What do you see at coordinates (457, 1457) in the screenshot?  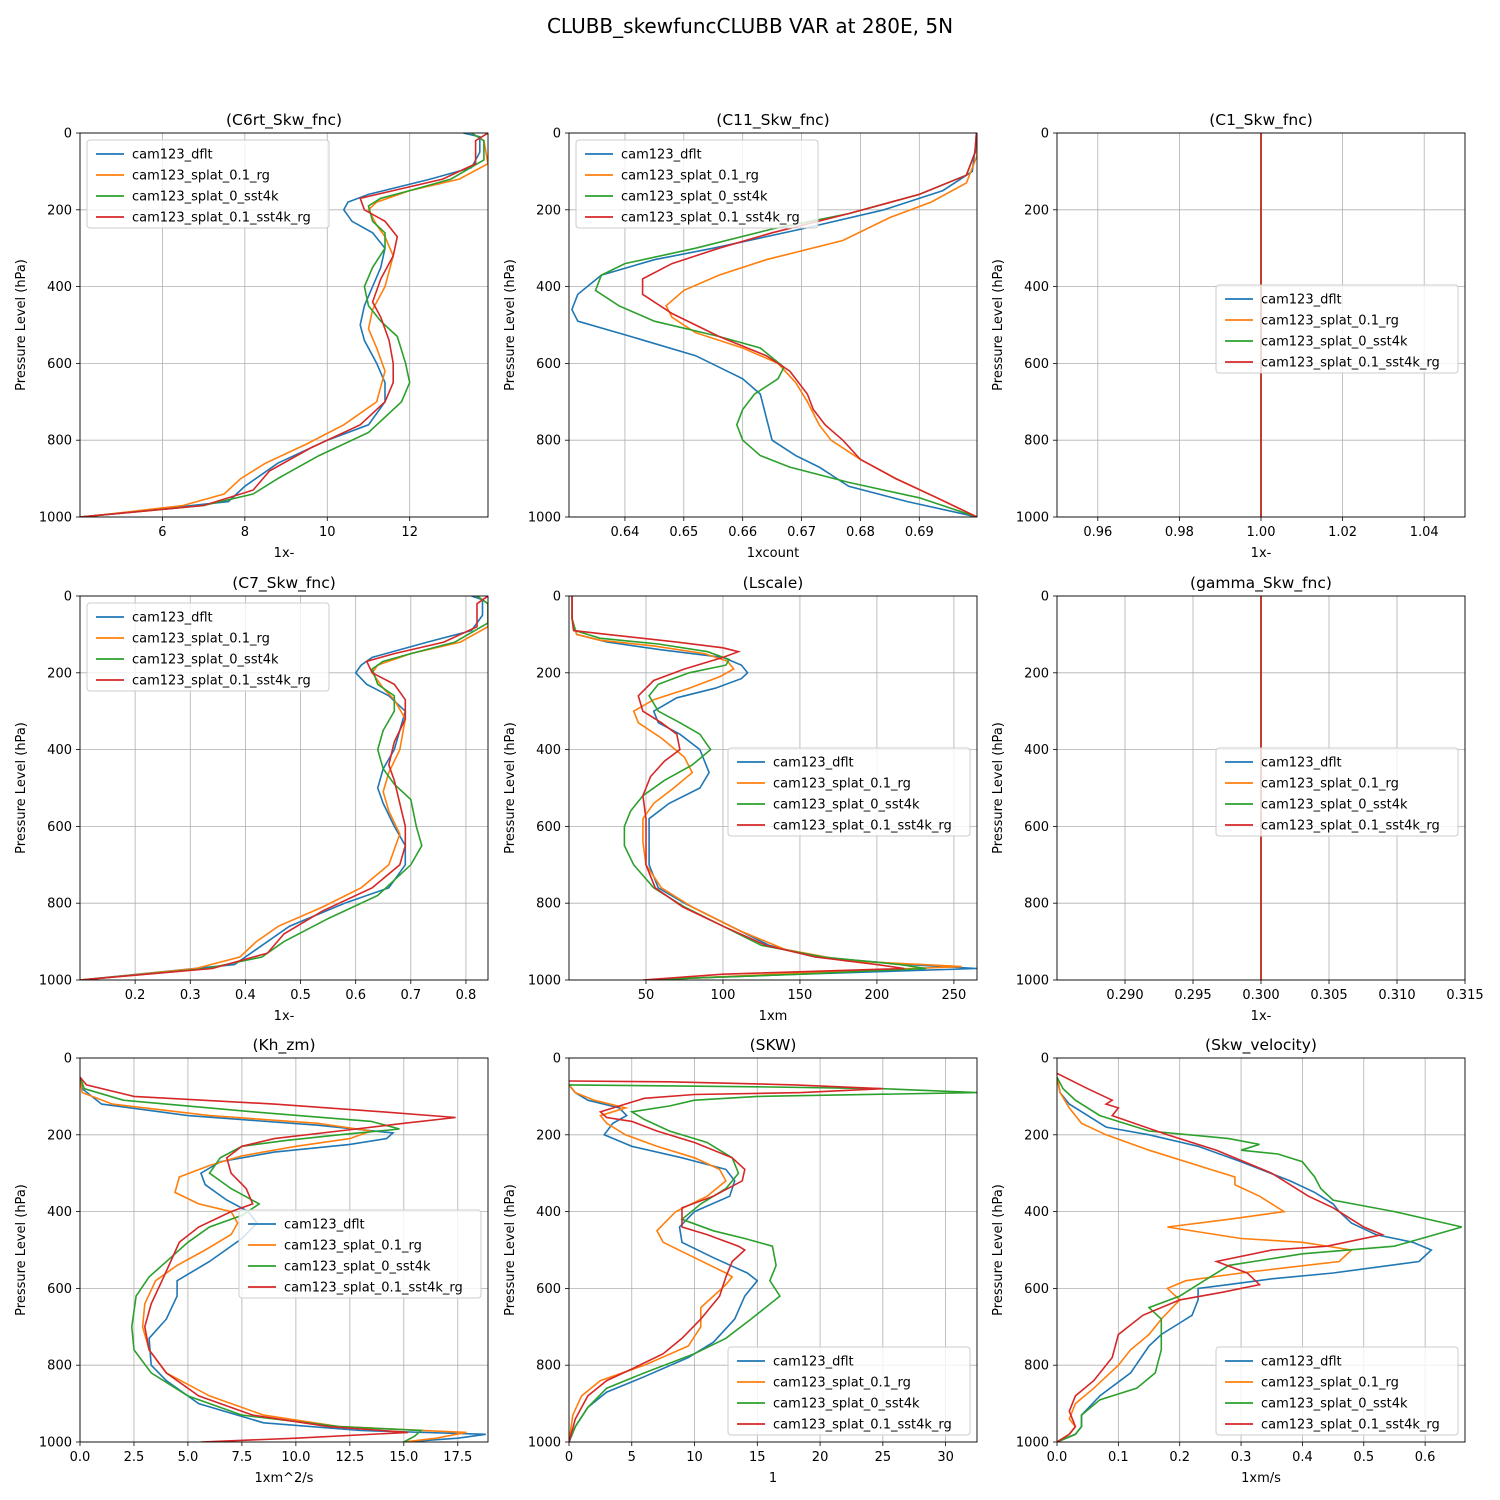 I see `x-tick-label: 17.5` at bounding box center [457, 1457].